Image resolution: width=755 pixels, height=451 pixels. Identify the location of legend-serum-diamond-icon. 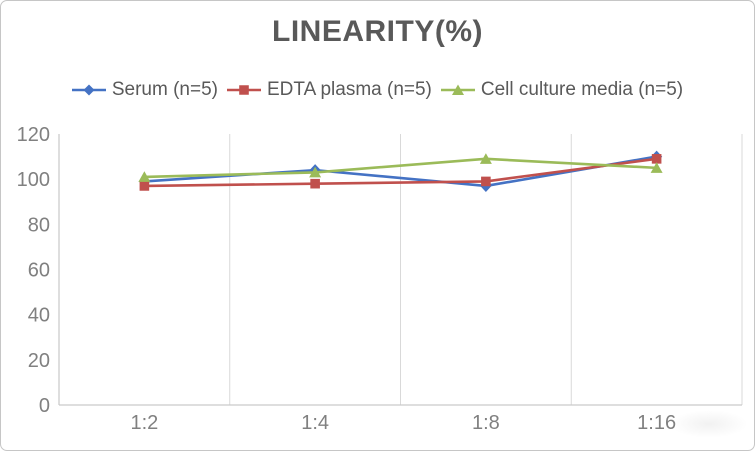
(88, 90).